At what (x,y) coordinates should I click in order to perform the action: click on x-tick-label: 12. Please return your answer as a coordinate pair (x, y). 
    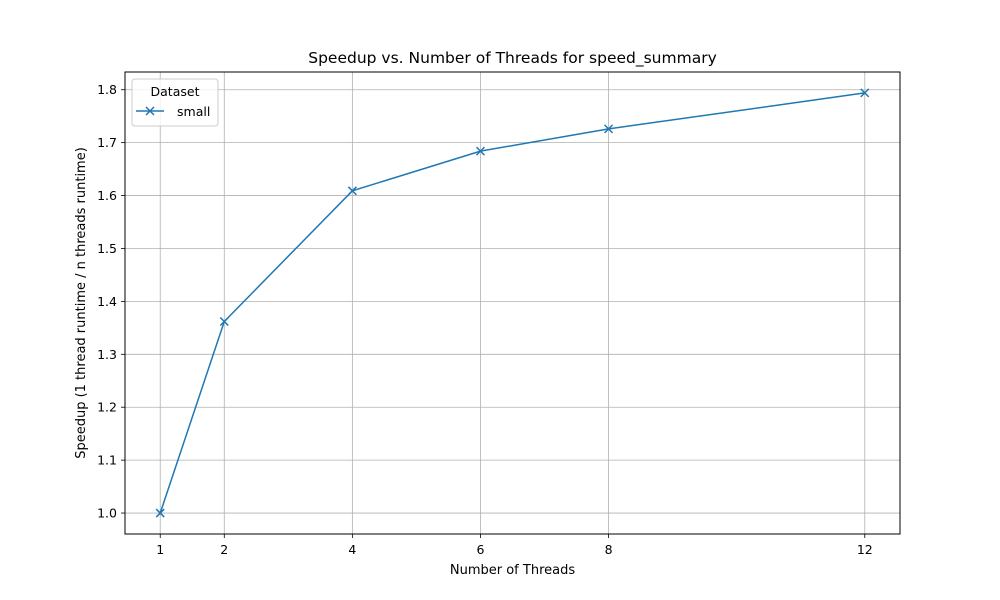
    Looking at the image, I should click on (865, 549).